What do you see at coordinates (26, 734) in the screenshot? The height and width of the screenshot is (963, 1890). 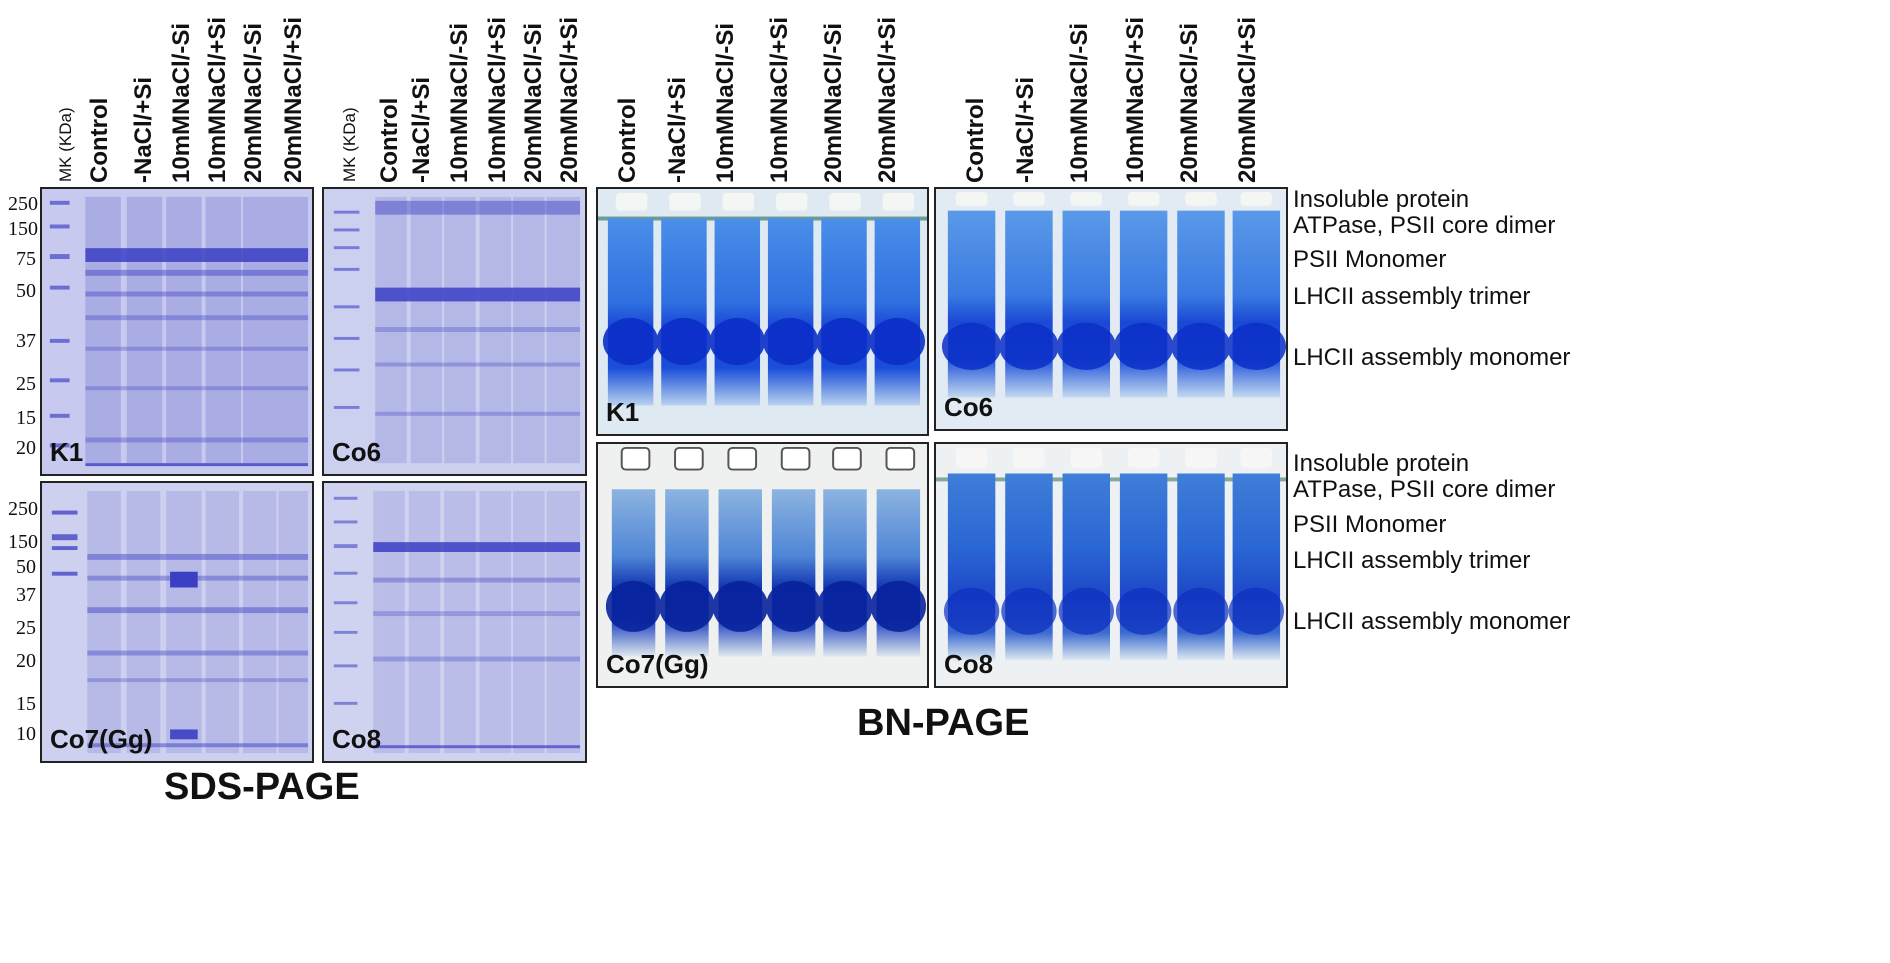 I see `mw-marker: 10` at bounding box center [26, 734].